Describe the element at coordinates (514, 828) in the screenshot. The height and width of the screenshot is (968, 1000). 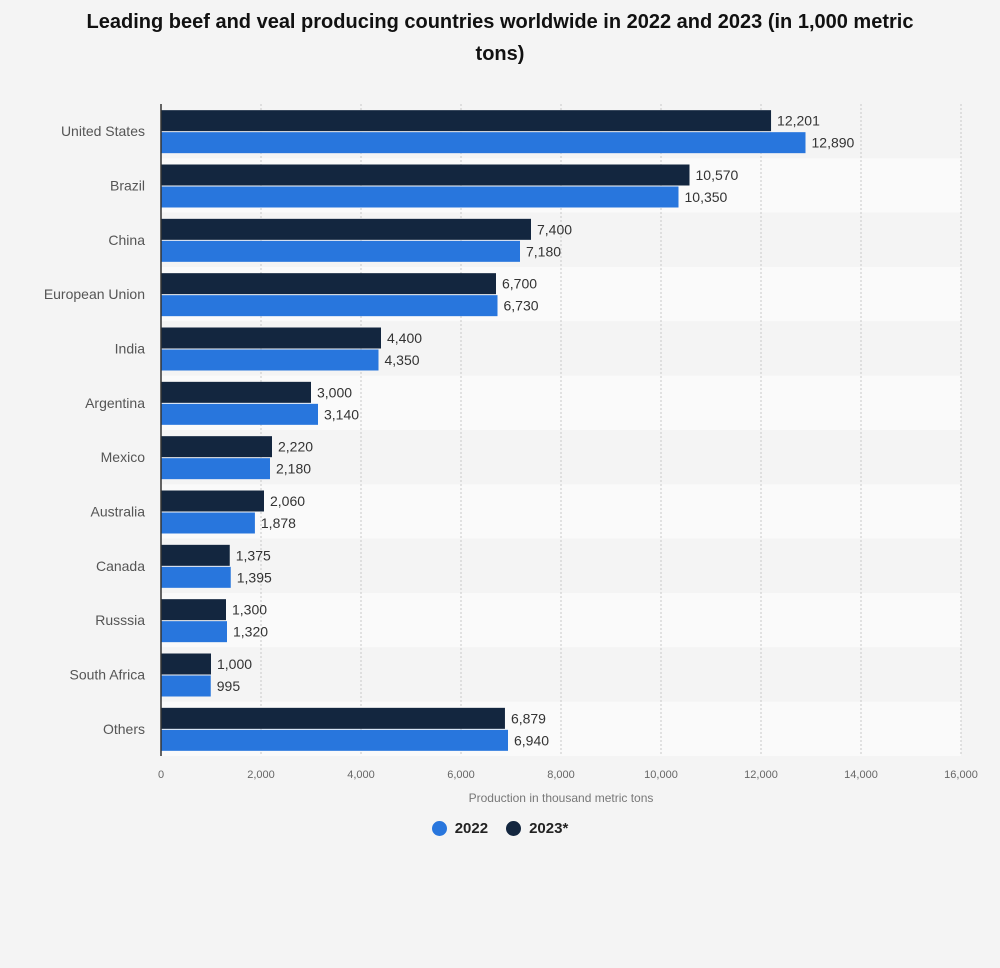
I see `legend-marker-2023` at that location.